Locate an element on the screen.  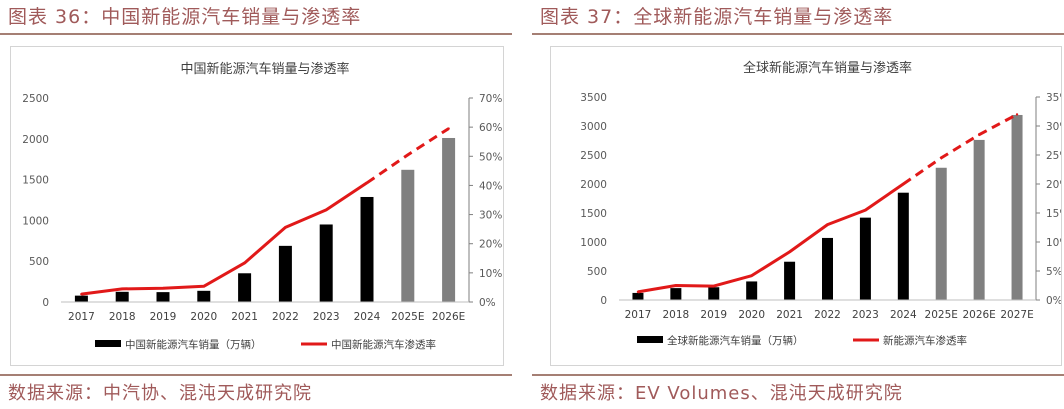
y-right-tick-label: 40% is located at coordinates (490, 186).